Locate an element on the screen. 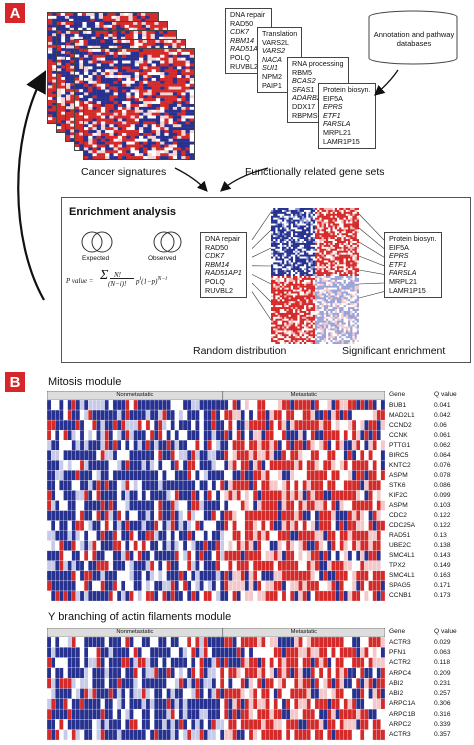  gene-name: SPAG5 is located at coordinates (400, 585).